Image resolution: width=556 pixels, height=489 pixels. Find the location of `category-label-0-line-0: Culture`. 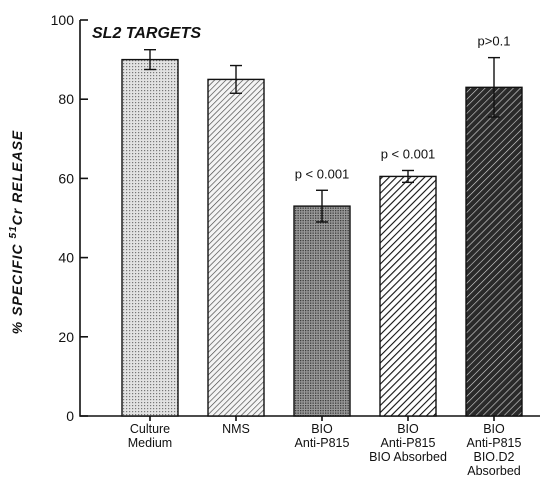

category-label-0-line-0: Culture is located at coordinates (150, 429).